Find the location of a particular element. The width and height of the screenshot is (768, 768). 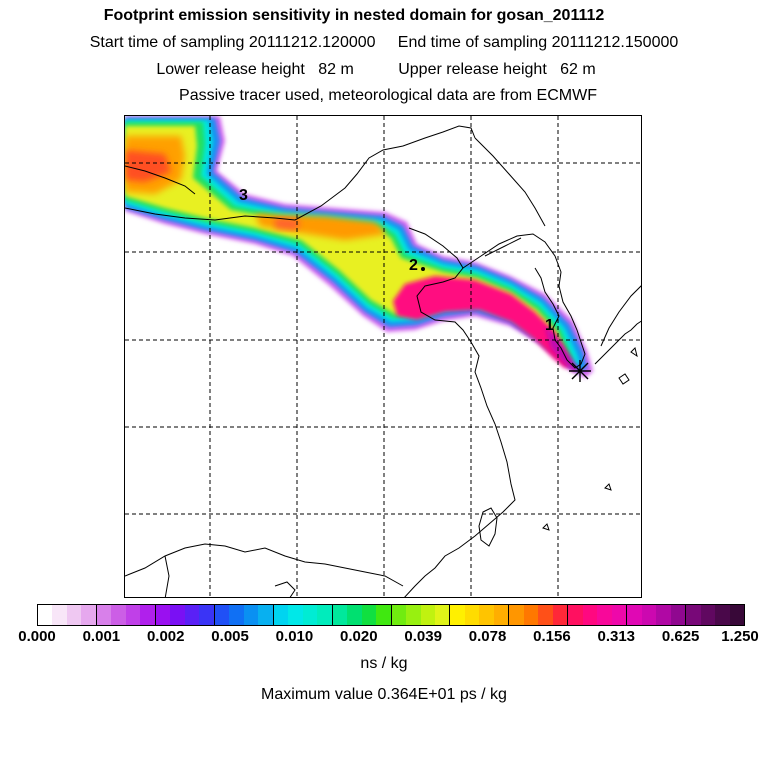

border-southwest is located at coordinates (167, 576).